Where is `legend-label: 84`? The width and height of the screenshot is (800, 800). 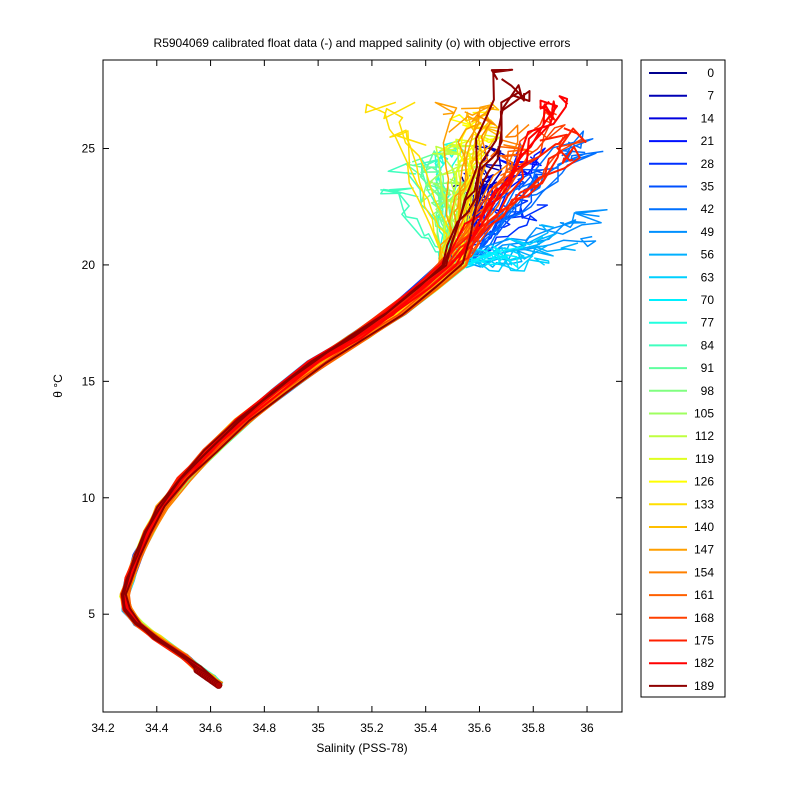 legend-label: 84 is located at coordinates (708, 345).